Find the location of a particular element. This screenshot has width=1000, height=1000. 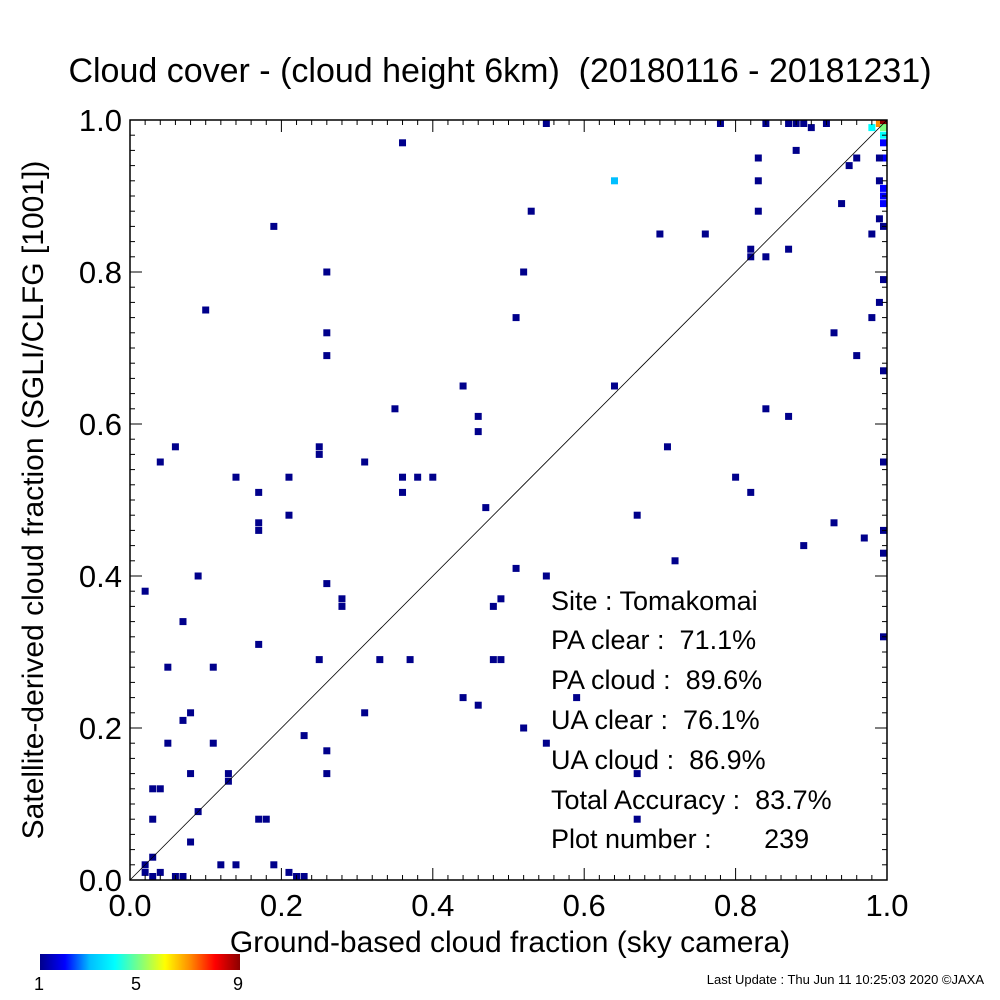

x-axis-label: Ground-based cloud fraction (sky camera) is located at coordinates (510, 942).